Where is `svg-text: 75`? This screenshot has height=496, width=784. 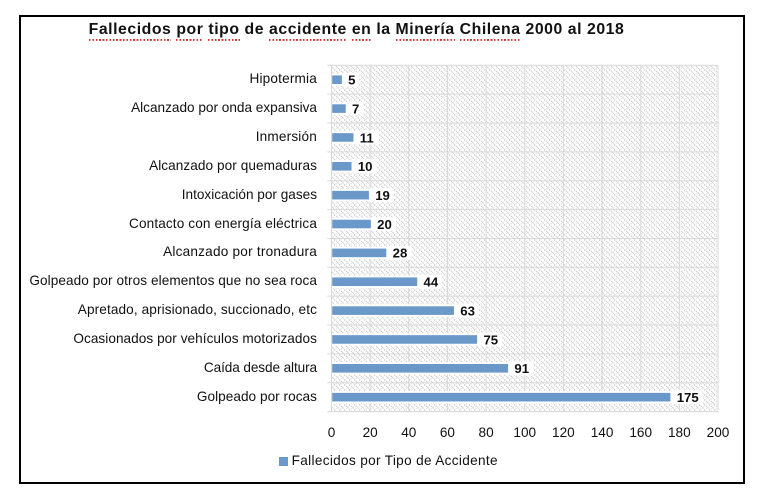 svg-text: 75 is located at coordinates (490, 339).